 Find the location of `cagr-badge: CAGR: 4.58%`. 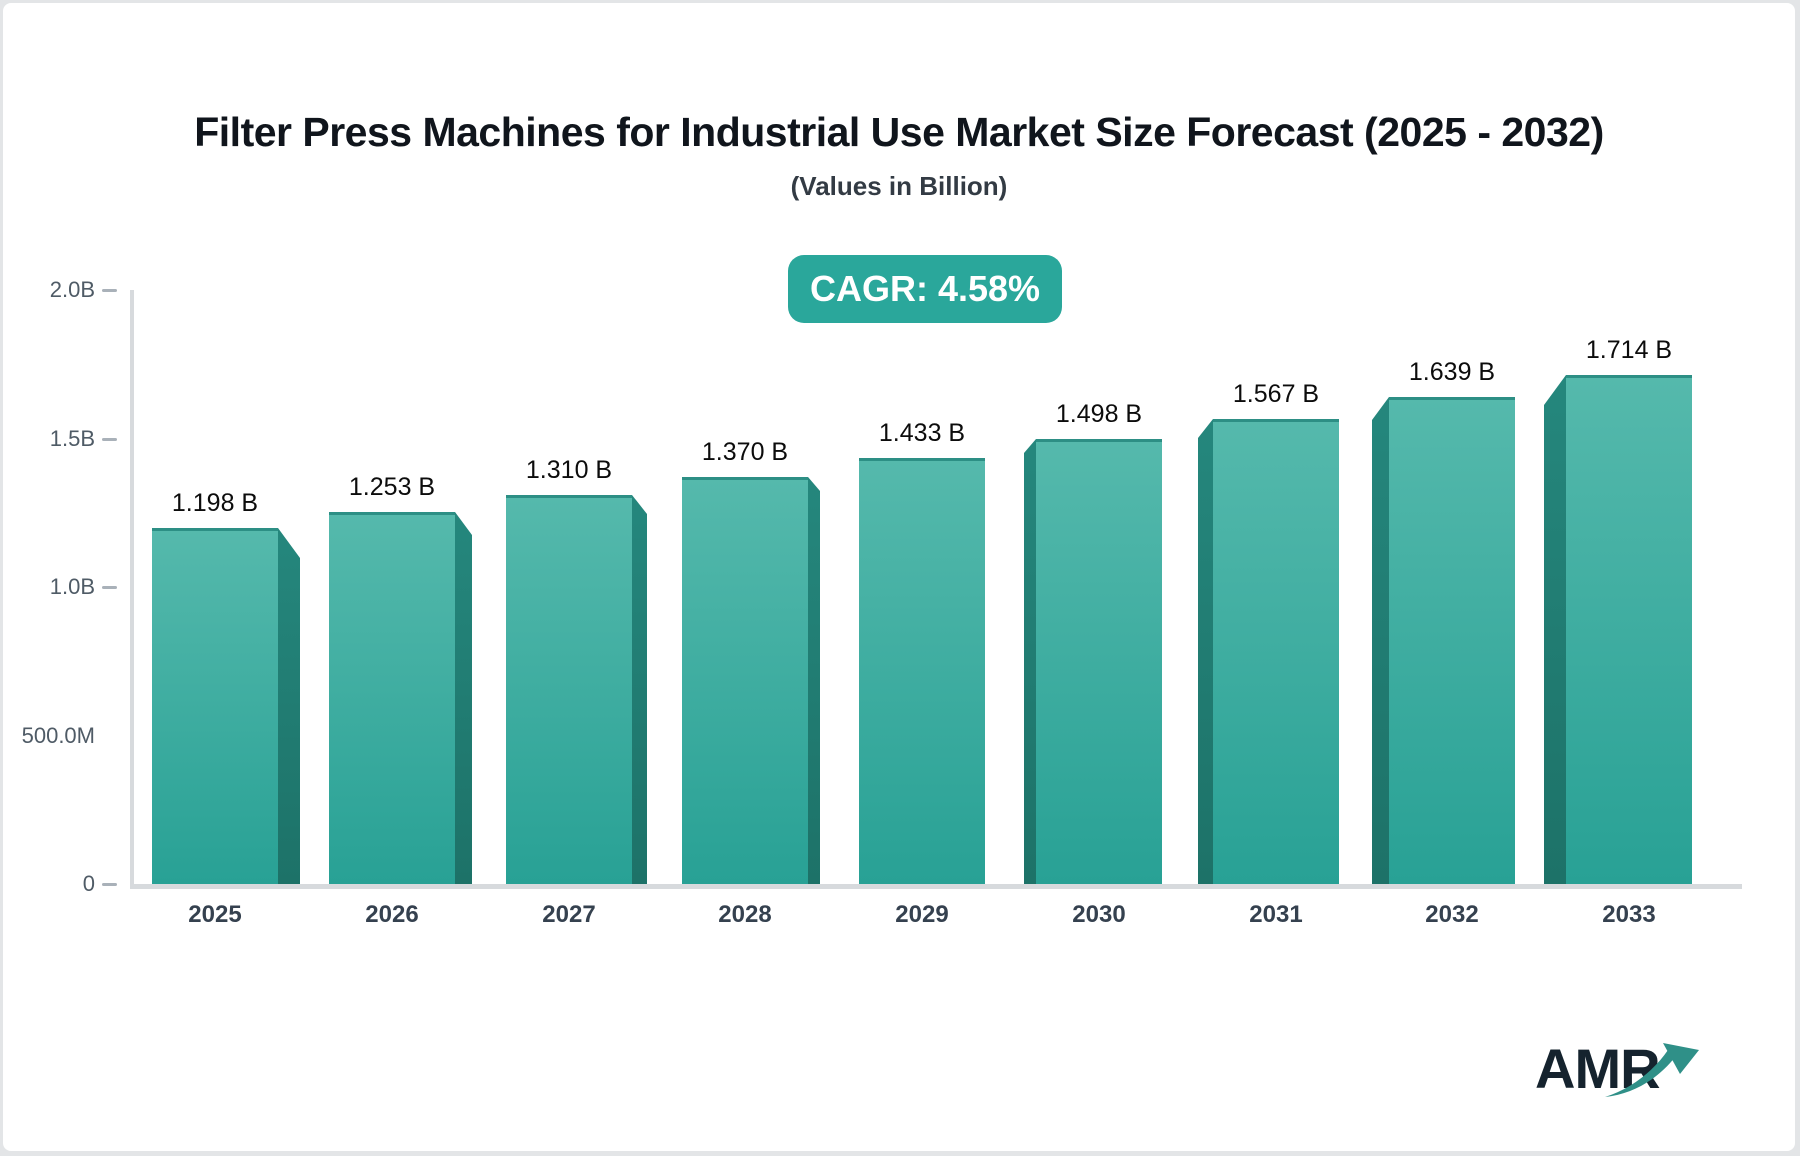

cagr-badge: CAGR: 4.58% is located at coordinates (925, 289).